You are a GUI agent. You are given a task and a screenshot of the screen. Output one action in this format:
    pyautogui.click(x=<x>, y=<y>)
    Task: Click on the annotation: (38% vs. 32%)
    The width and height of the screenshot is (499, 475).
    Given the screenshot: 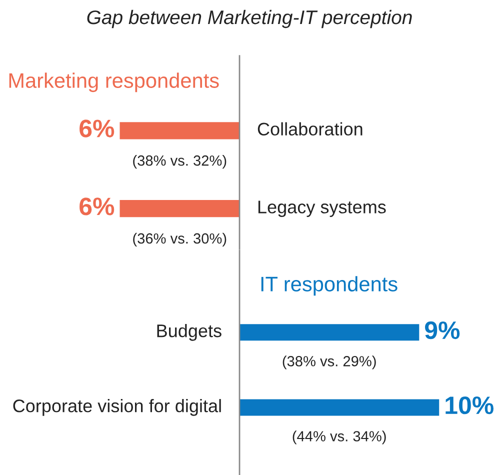 What is the action you would take?
    pyautogui.click(x=179, y=162)
    